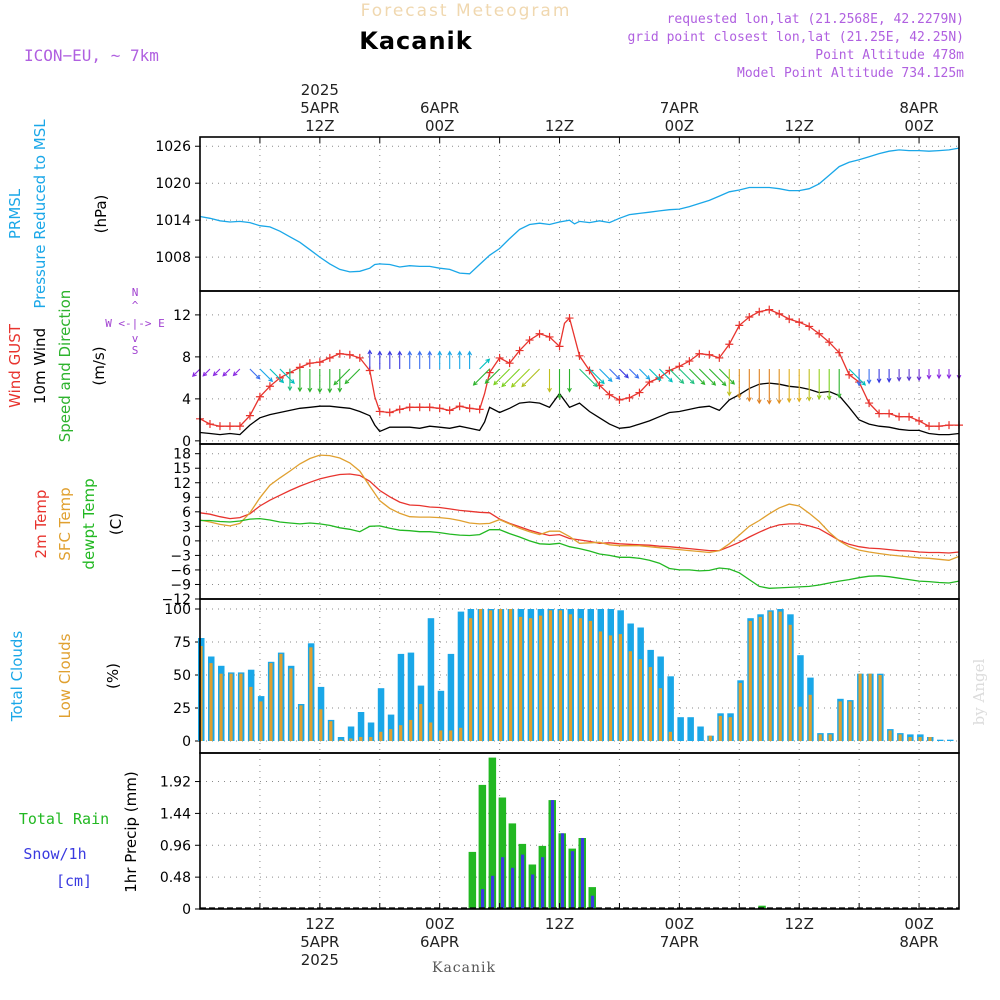 The width and height of the screenshot is (1000, 1000). Describe the element at coordinates (439, 942) in the screenshot. I see `bottom-time-label: 6APR` at that location.